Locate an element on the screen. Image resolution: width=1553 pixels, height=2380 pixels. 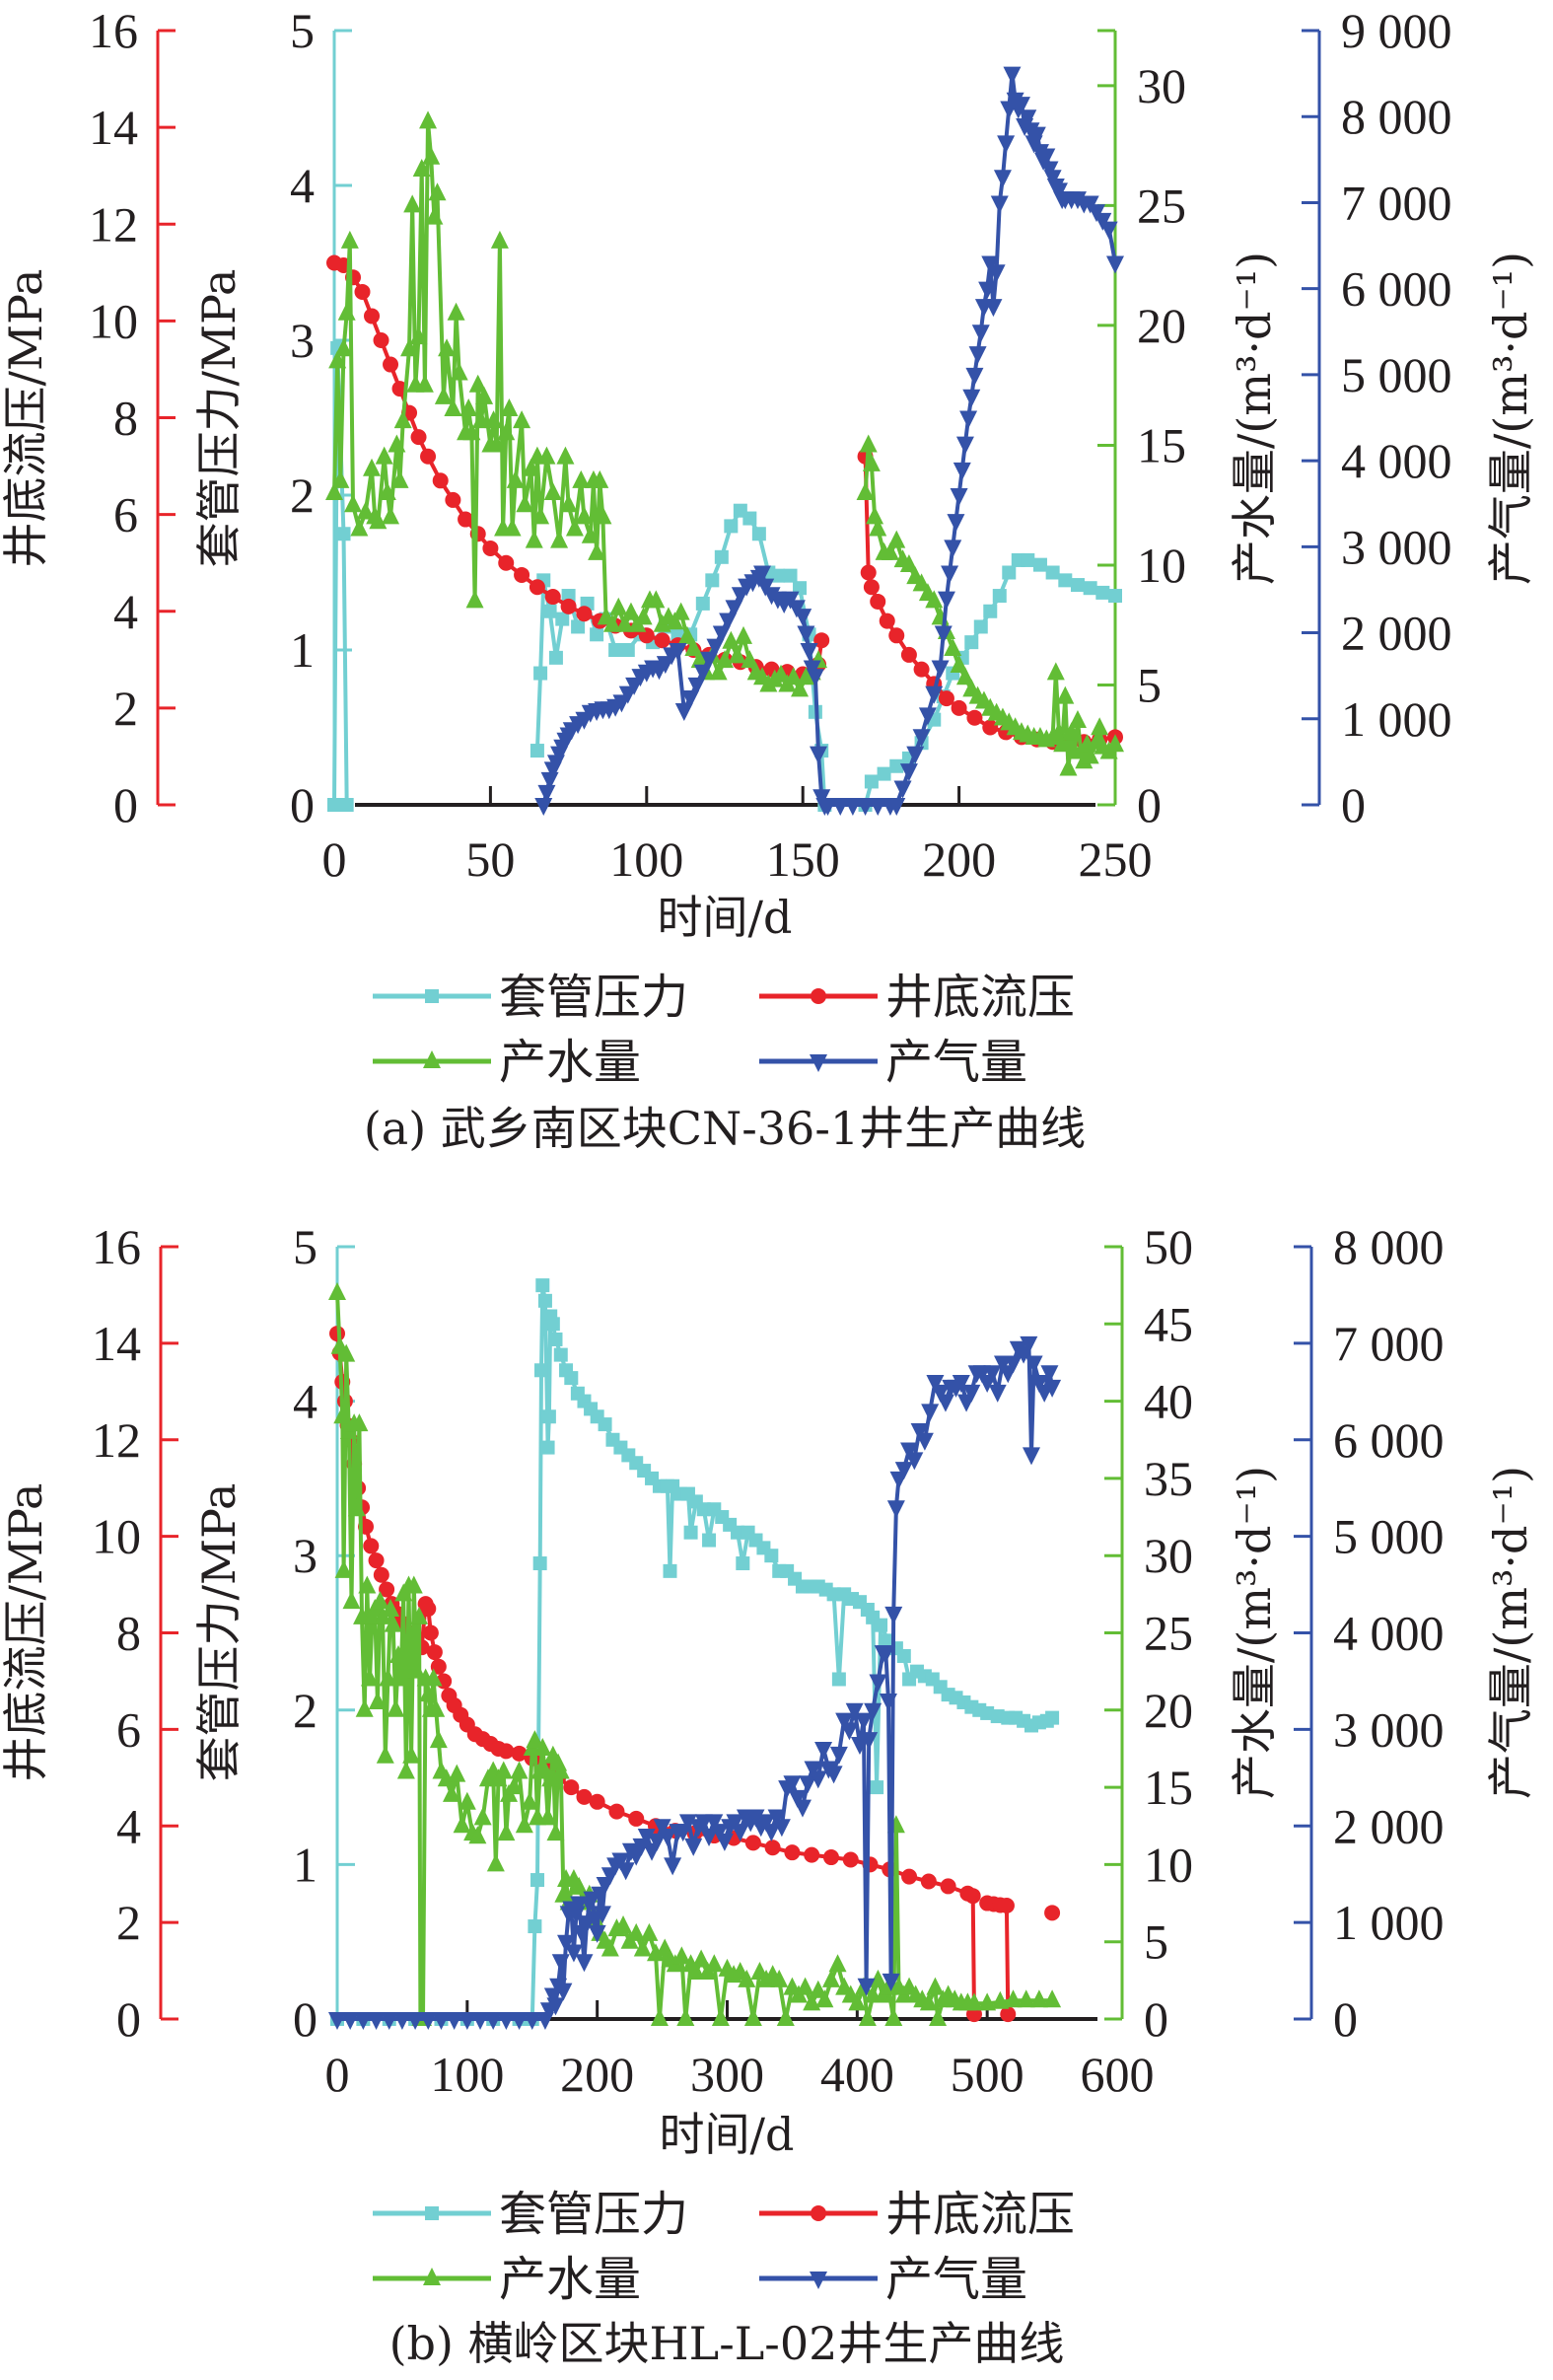
x-axis: 0 50 100 150 200 250 is located at coordinates (737, 836).